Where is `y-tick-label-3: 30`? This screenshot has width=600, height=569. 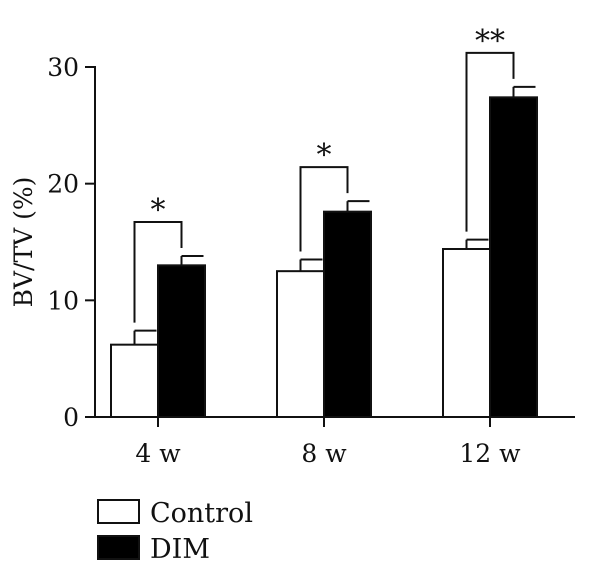 y-tick-label-3: 30 is located at coordinates (63, 67).